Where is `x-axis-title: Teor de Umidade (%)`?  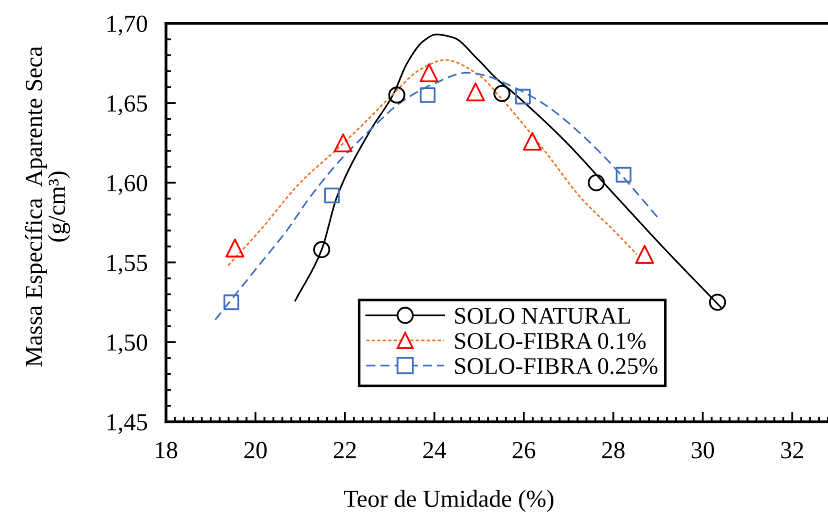 x-axis-title: Teor de Umidade (%) is located at coordinates (449, 501).